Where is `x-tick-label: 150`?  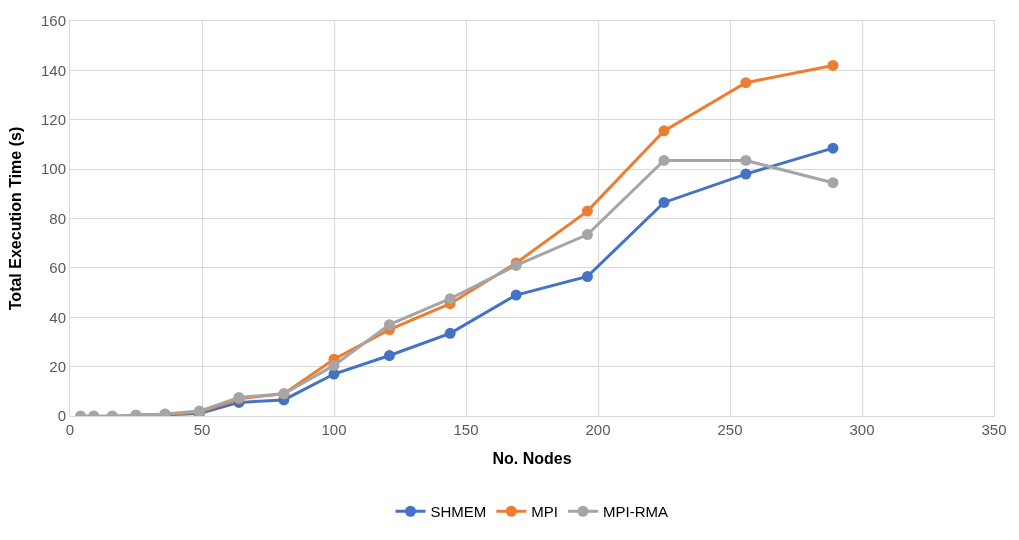
x-tick-label: 150 is located at coordinates (466, 429).